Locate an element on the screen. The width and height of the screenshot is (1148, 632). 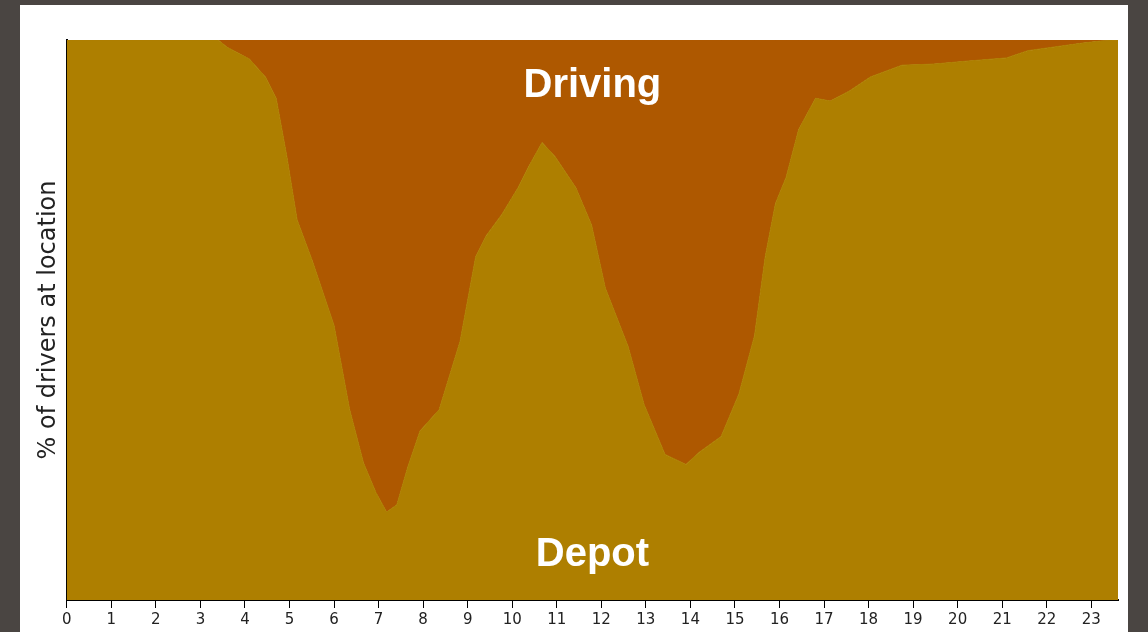
x-tick-label: 18 is located at coordinates (869, 618).